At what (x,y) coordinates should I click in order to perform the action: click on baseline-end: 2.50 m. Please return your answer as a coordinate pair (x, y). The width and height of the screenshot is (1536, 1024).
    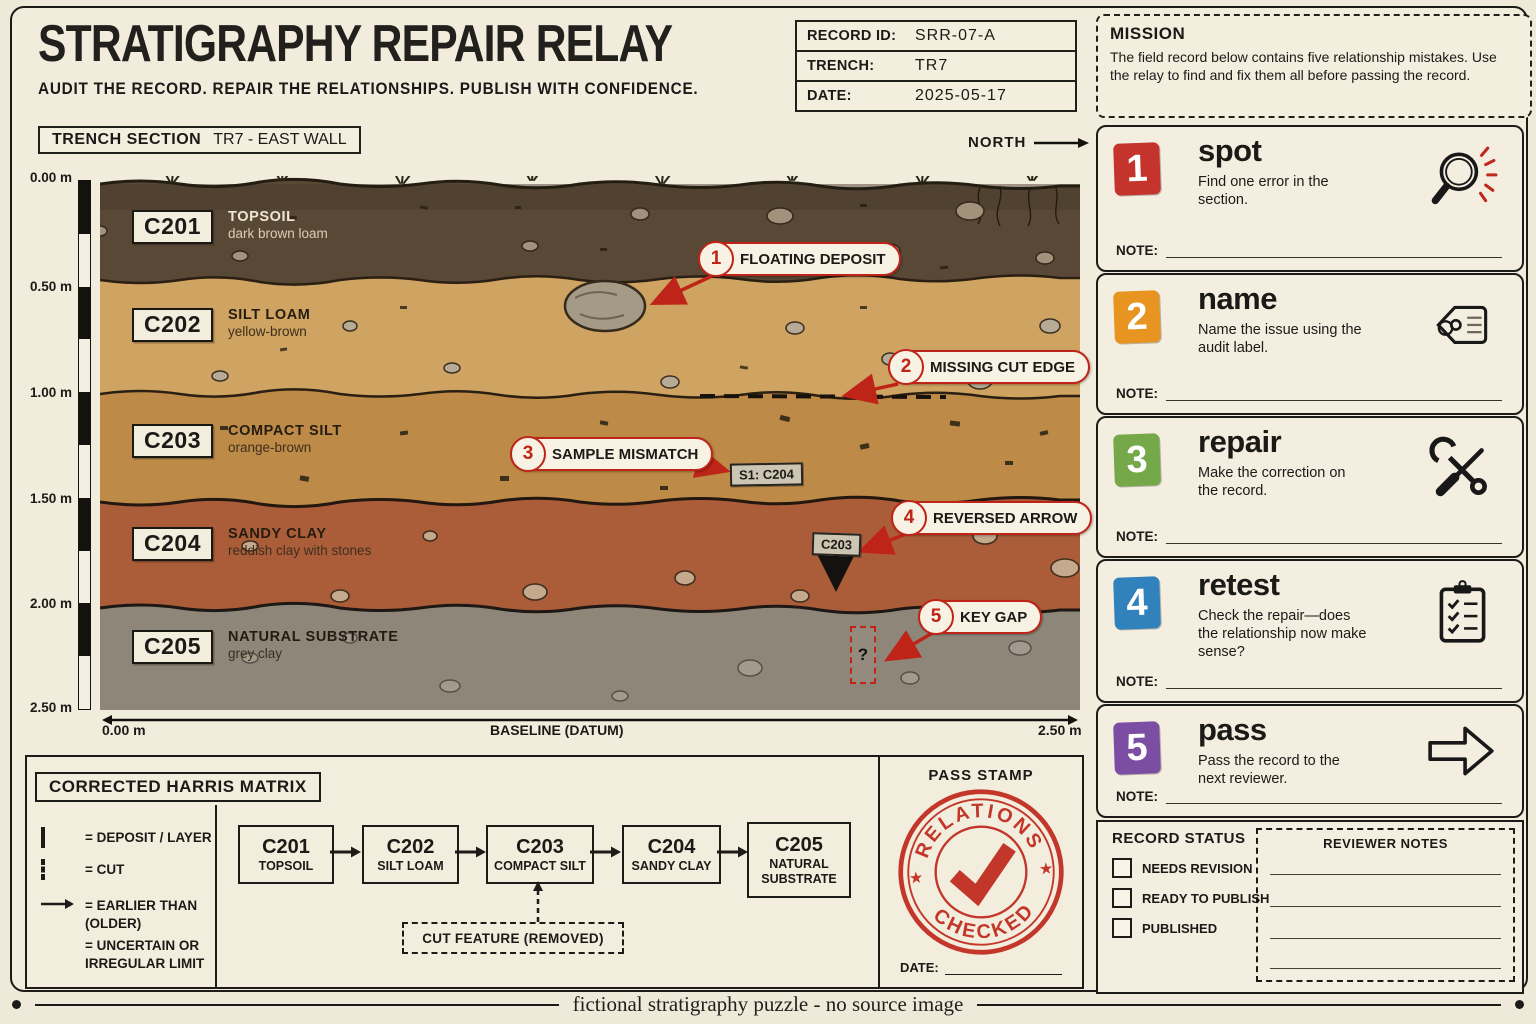
    Looking at the image, I should click on (1060, 730).